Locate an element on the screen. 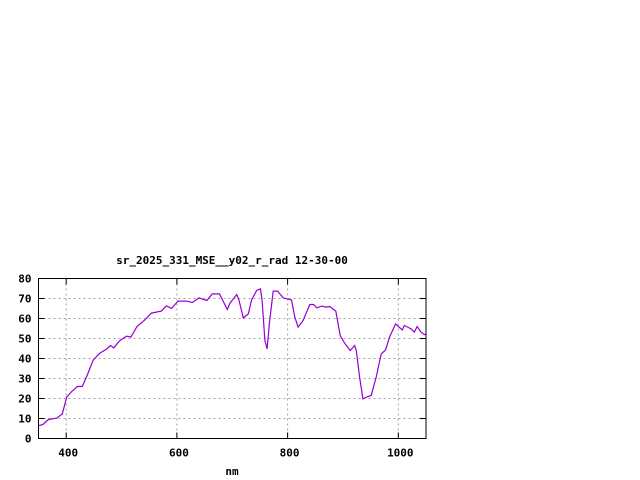 This screenshot has height=480, width=640. x-tick-label: 600 is located at coordinates (179, 453).